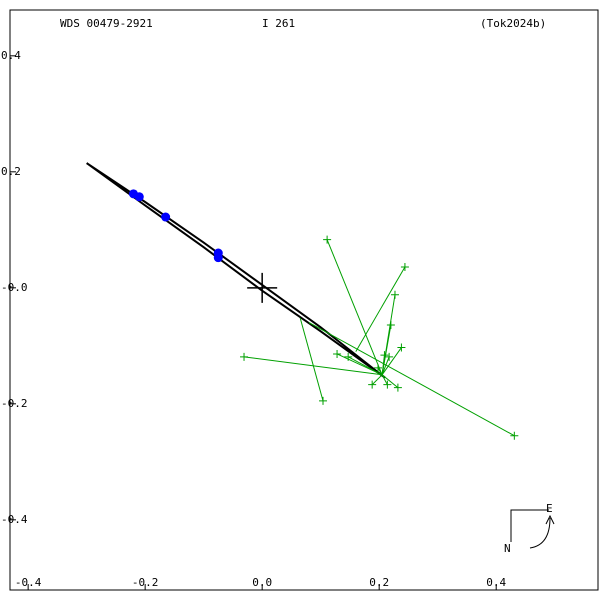  What do you see at coordinates (549, 508) in the screenshot?
I see `compass-east: E` at bounding box center [549, 508].